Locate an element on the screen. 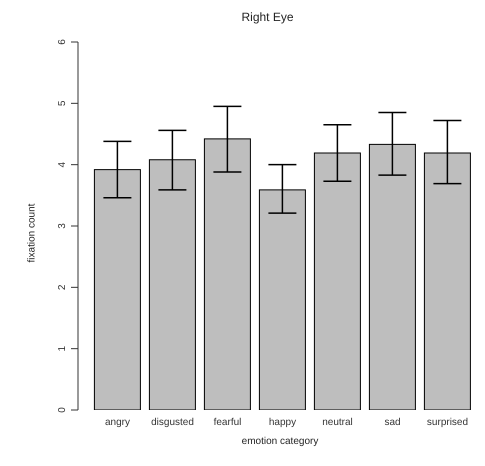 The image size is (485, 466). y-tick-label: 1 is located at coordinates (62, 348).